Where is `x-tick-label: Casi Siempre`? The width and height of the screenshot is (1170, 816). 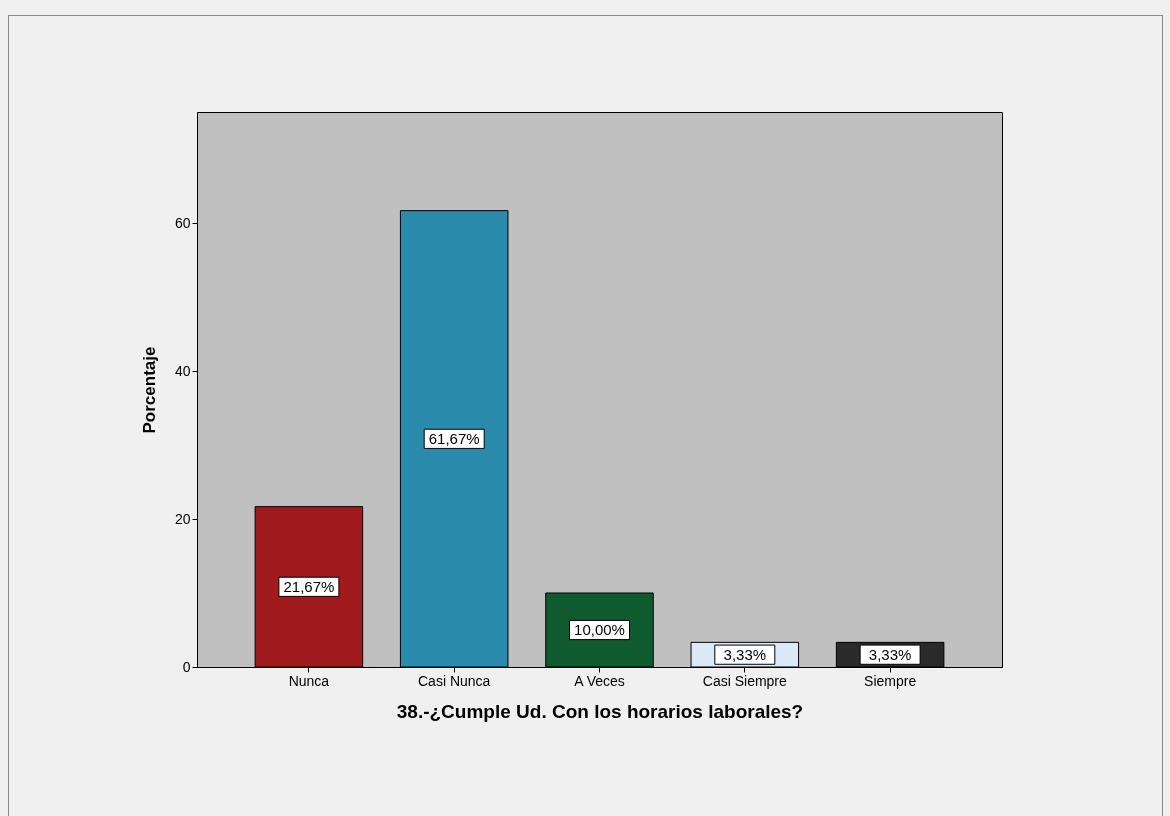 x-tick-label: Casi Siempre is located at coordinates (745, 680).